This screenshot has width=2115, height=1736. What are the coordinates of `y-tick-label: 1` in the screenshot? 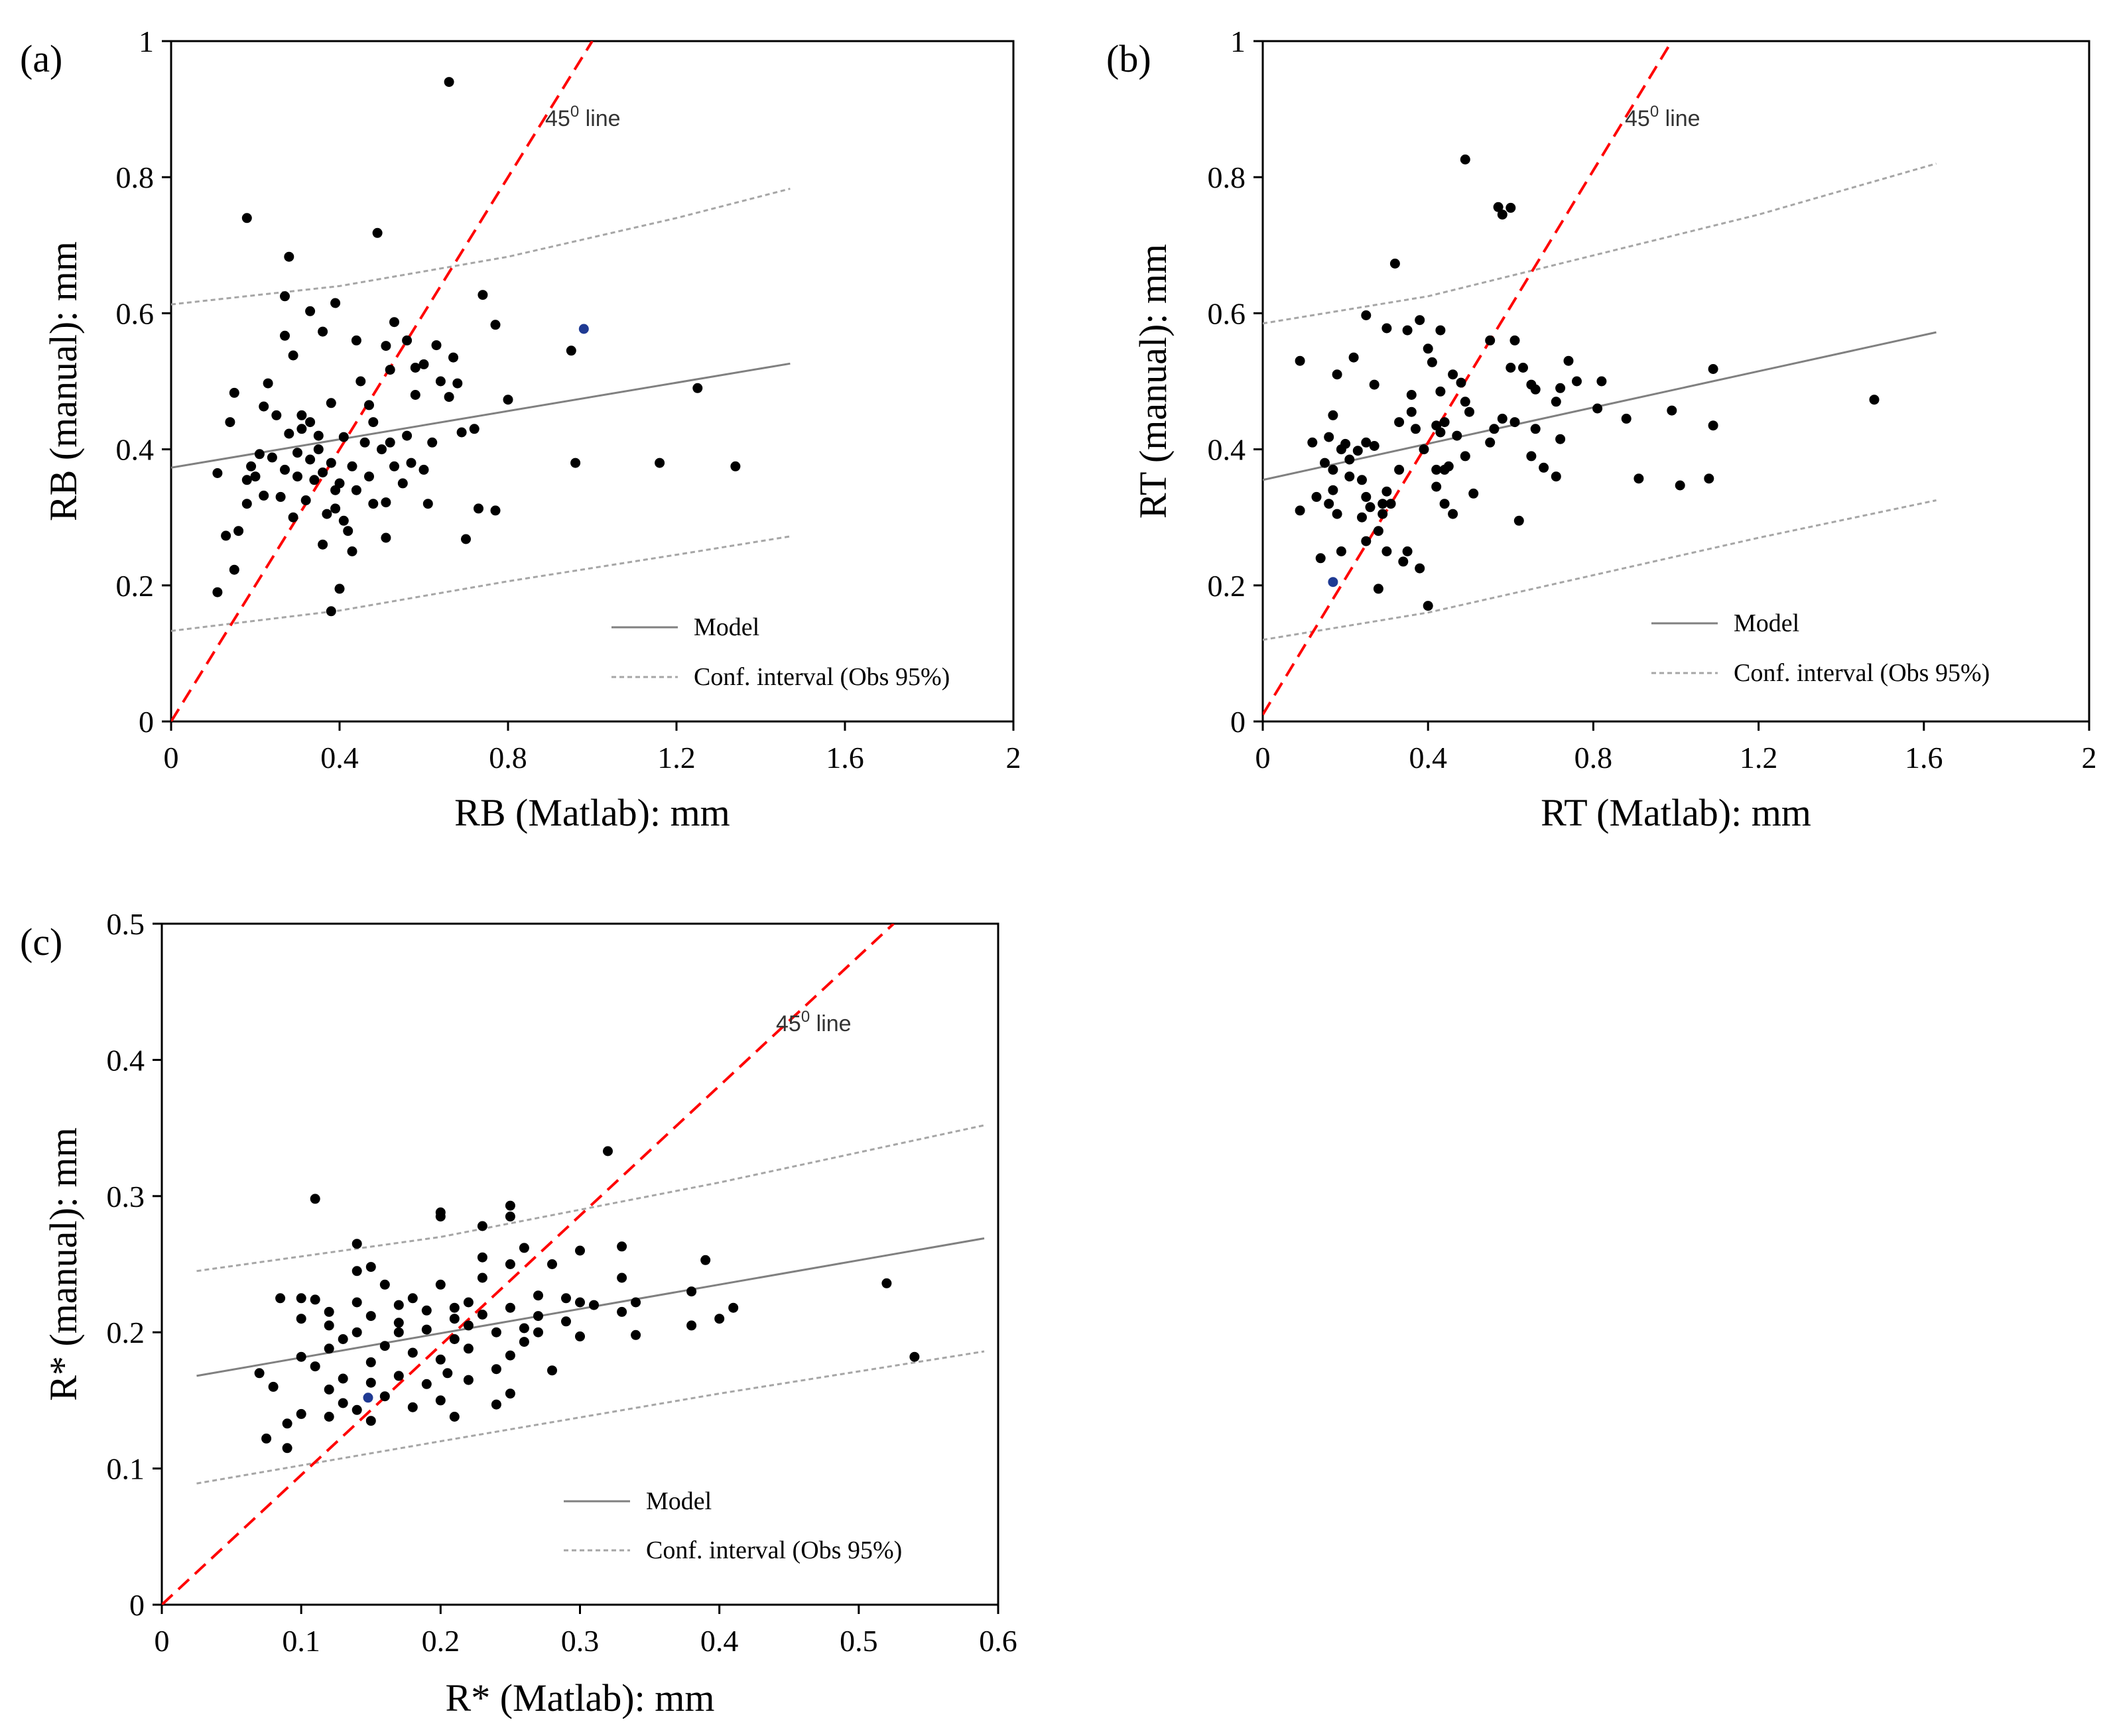 It's located at (1238, 41).